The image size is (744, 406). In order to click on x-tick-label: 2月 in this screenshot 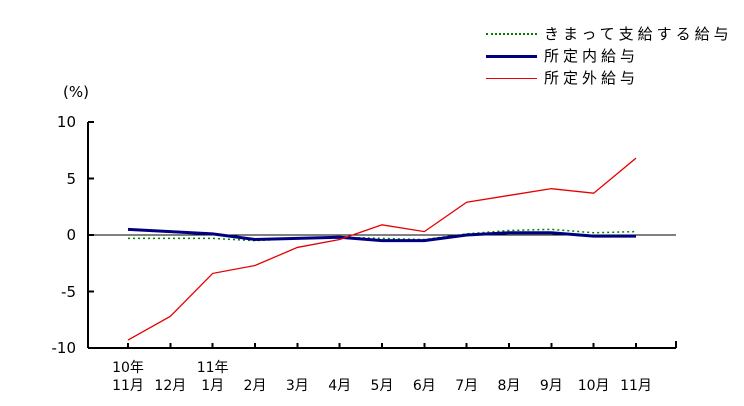, I will do `click(255, 386)`.